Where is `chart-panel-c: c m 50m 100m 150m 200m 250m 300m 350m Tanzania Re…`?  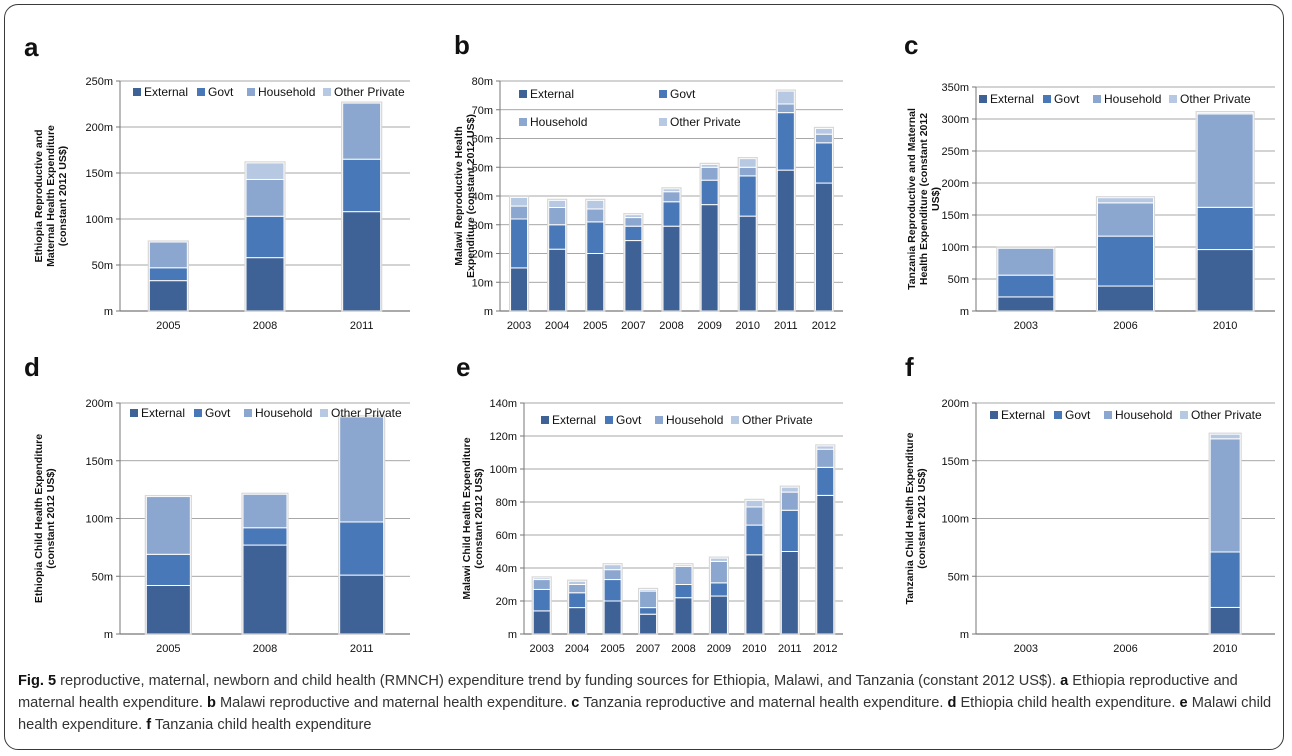 chart-panel-c: c m 50m 100m 150m 200m 250m 300m 350m Tanzania Re… is located at coordinates (1089, 181).